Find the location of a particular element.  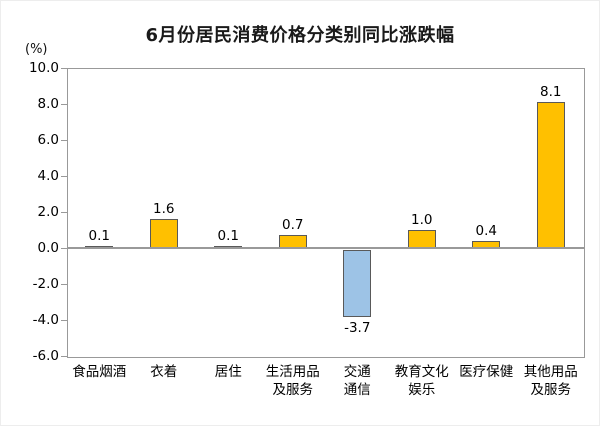

y-tick-label: 6.0 is located at coordinates (48, 140).